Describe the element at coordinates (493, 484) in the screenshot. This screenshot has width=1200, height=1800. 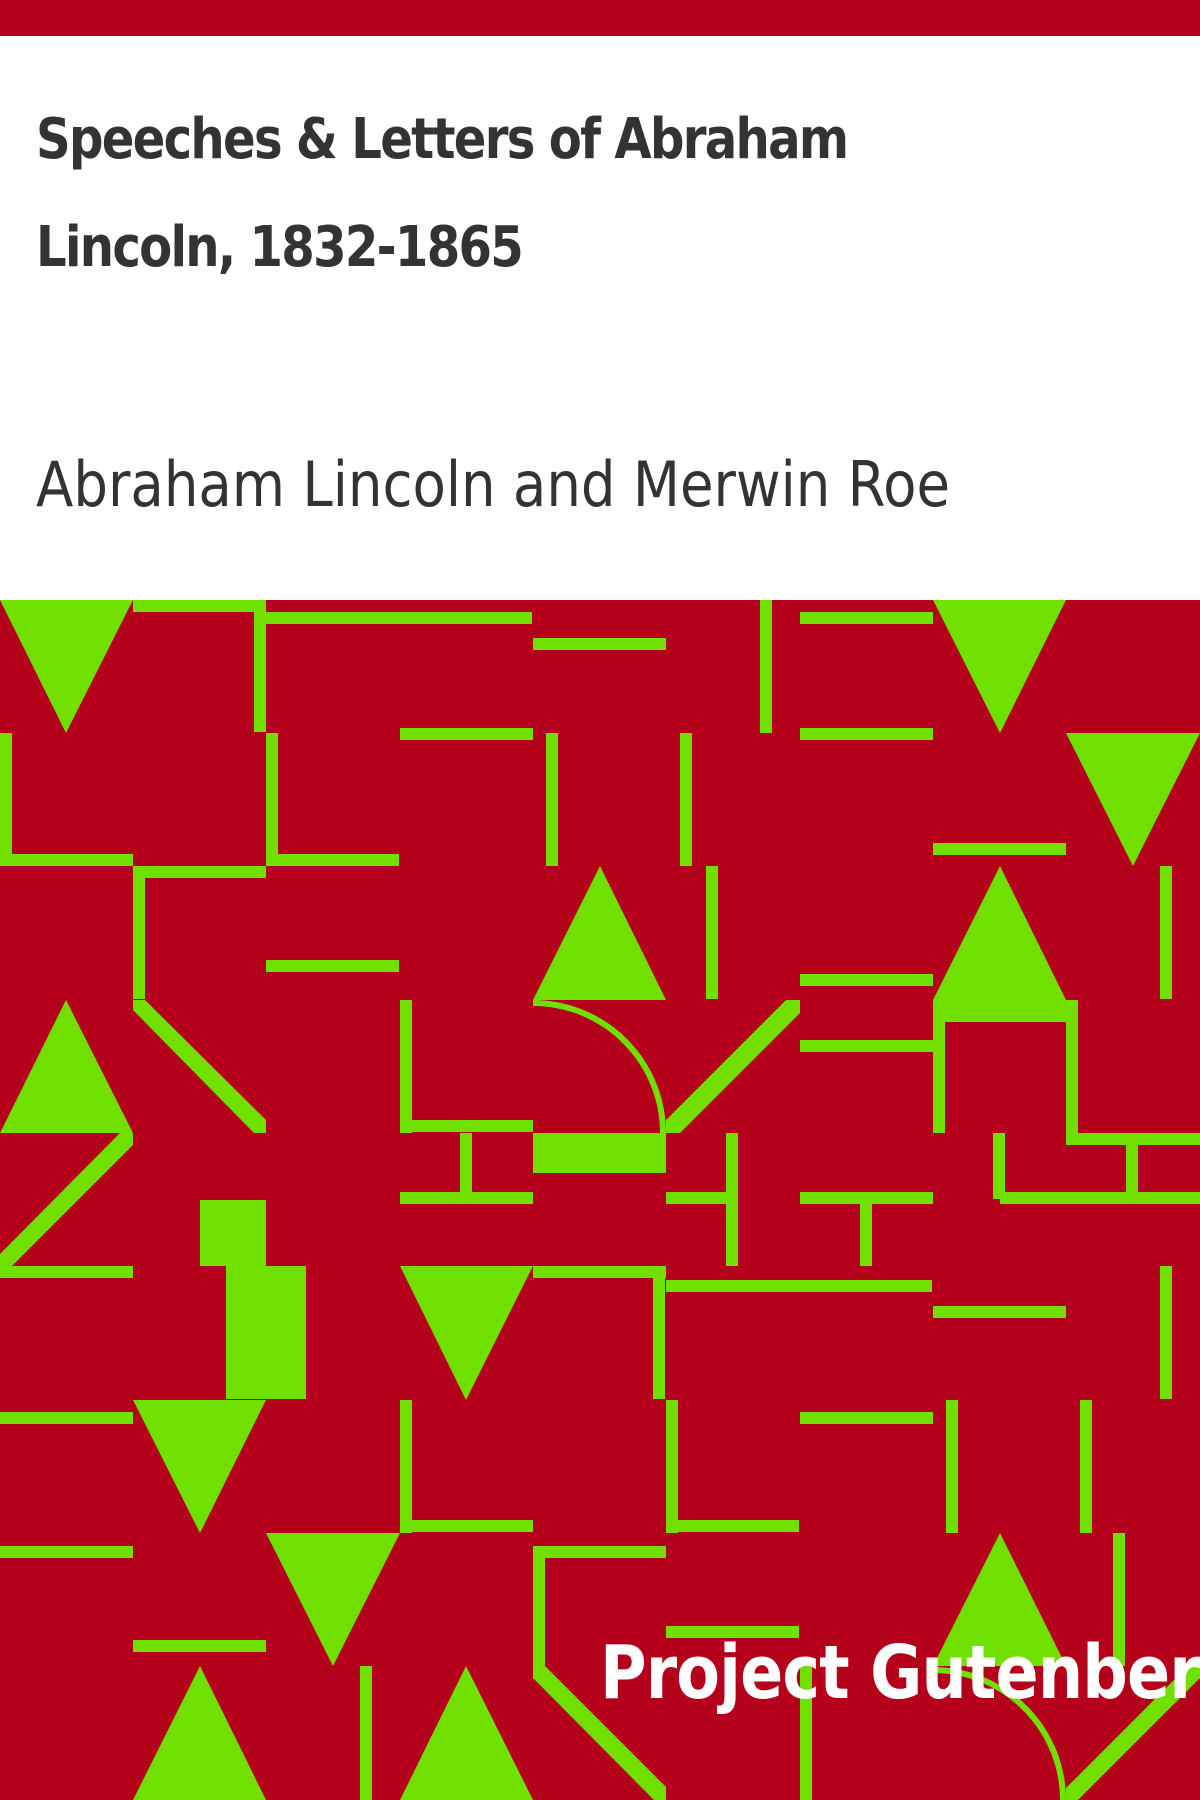
I see `book-author: Abraham Lincoln and Merwin Roe` at that location.